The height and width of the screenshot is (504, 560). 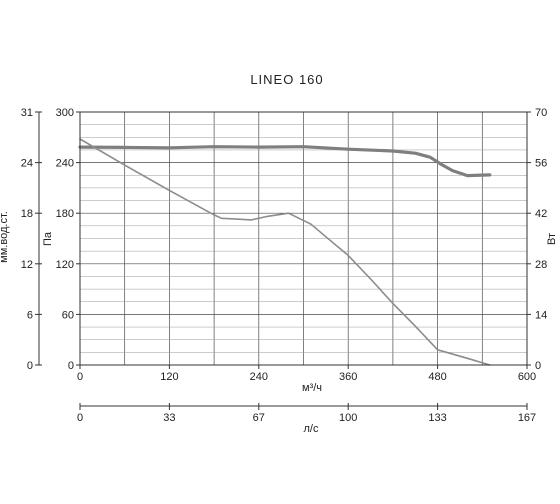 What do you see at coordinates (541, 315) in the screenshot?
I see `y-right-tick-label: 14` at bounding box center [541, 315].